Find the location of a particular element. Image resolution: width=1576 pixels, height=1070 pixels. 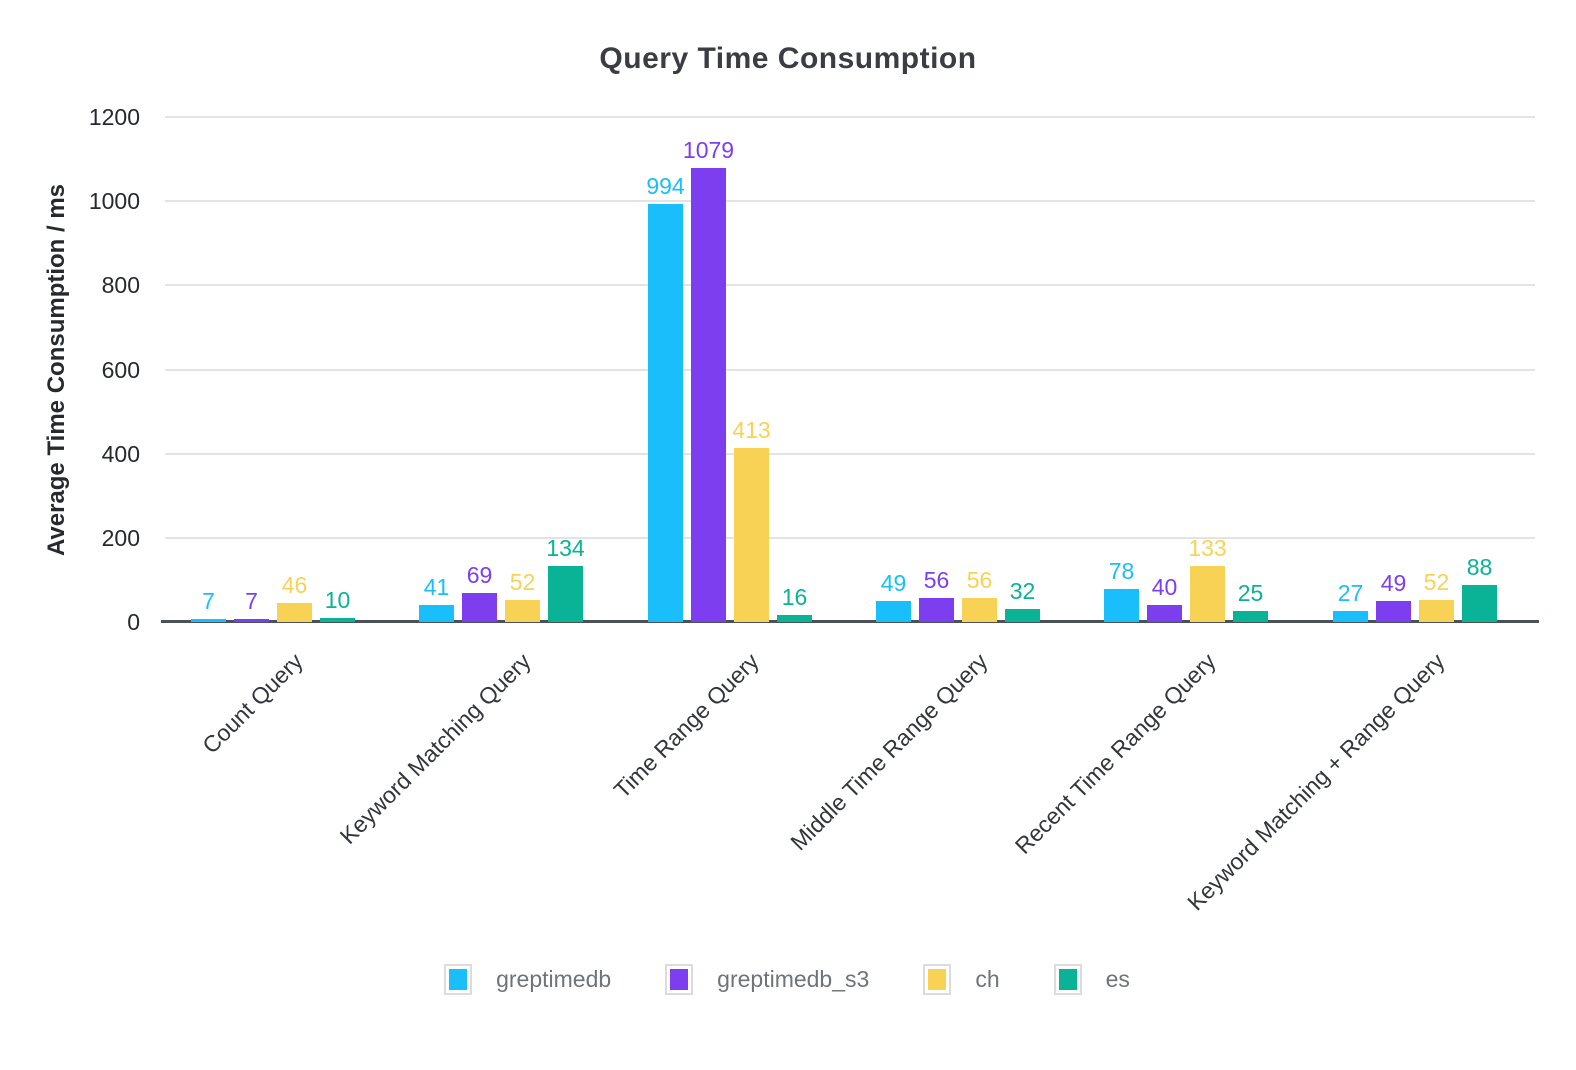

legend-label: greptimedb is located at coordinates (554, 978).